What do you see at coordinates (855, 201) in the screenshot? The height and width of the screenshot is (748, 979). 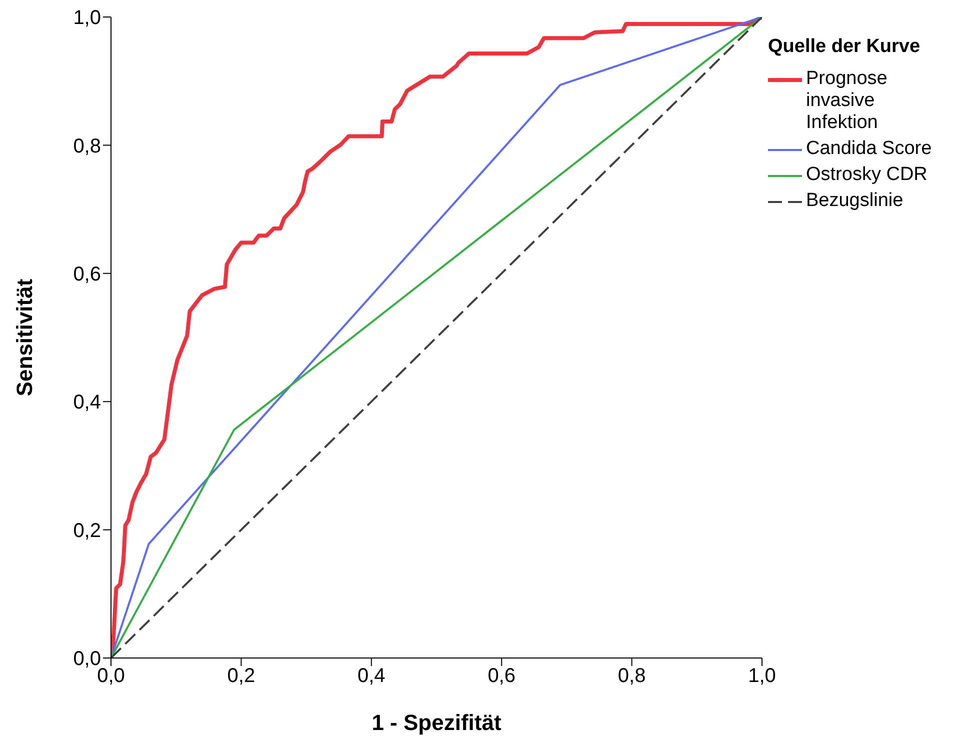 I see `legend-label: Bezugslinie` at bounding box center [855, 201].